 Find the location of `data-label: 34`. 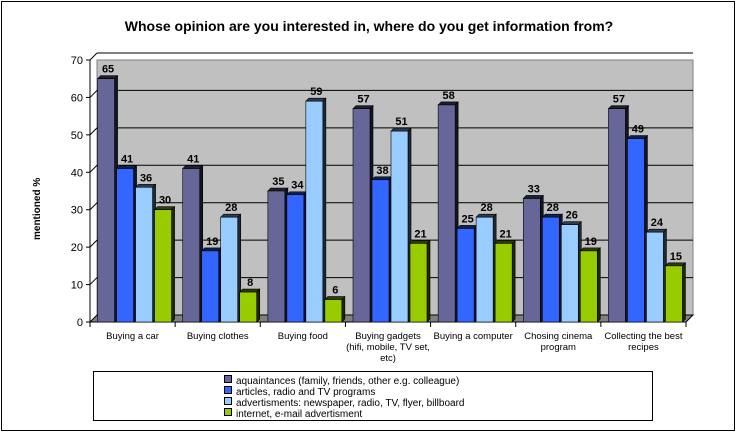

data-label: 34 is located at coordinates (297, 186).